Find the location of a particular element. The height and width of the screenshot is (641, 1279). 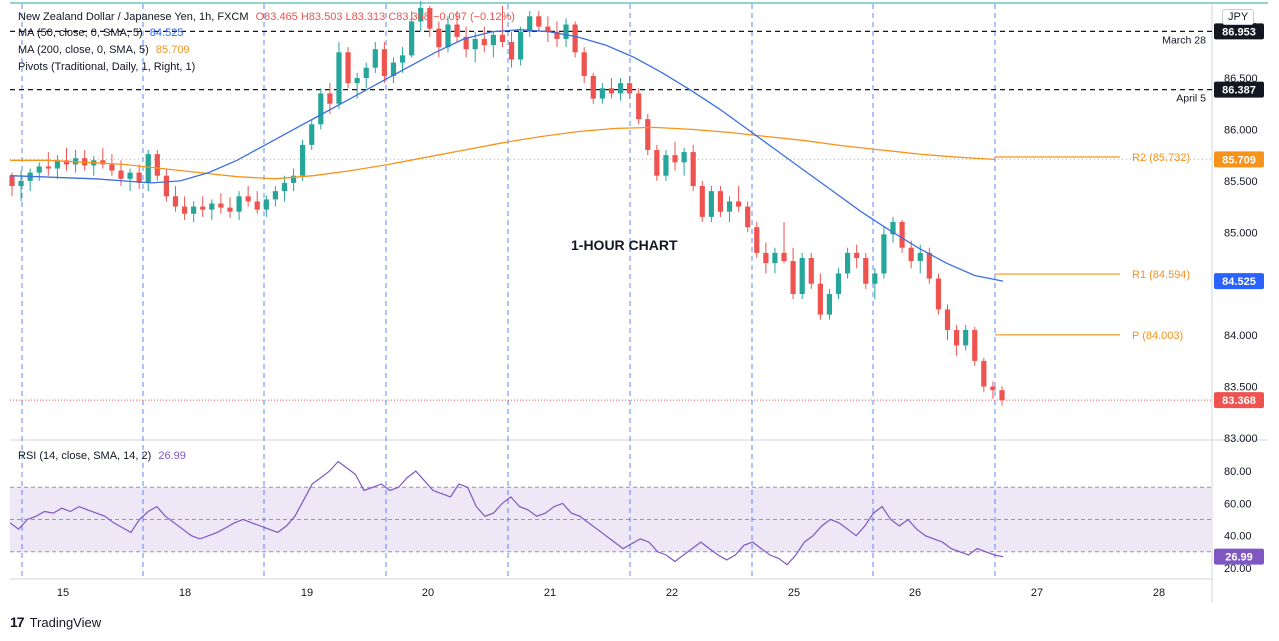

rsi-legend: RSI (14, close, SMA, 14, 2) 26.99 is located at coordinates (102, 456).